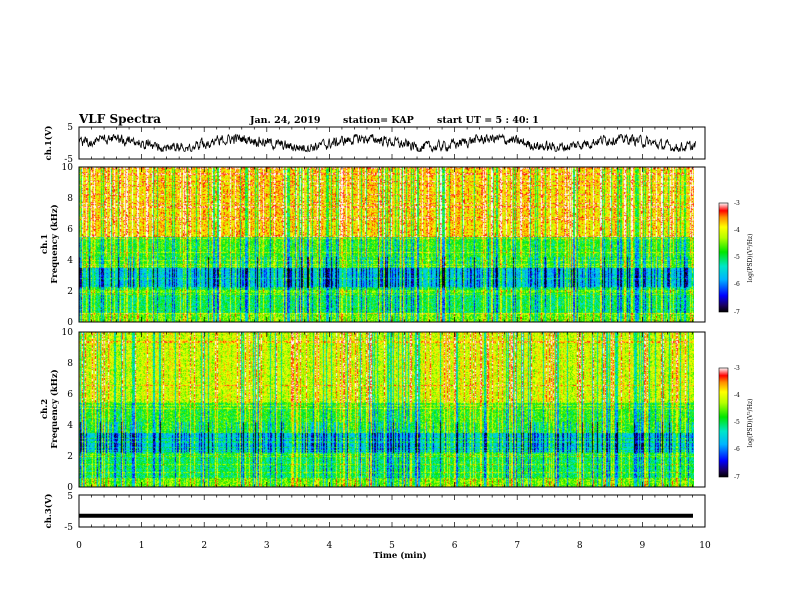  Describe the element at coordinates (79, 546) in the screenshot. I see `xtick-0: 0` at that location.